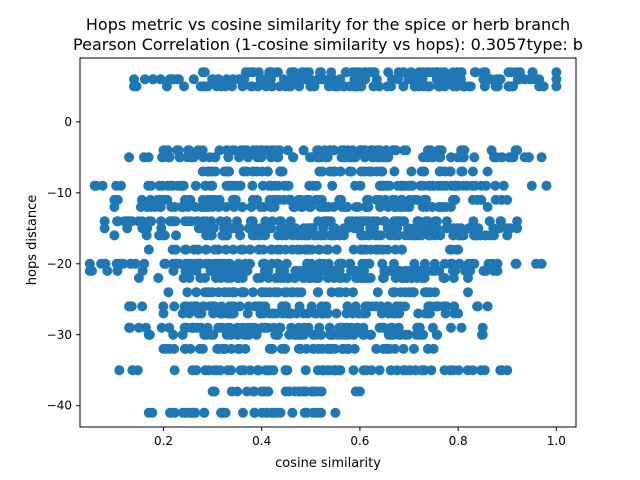 Image resolution: width=640 pixels, height=480 pixels. I want to click on y-tick-label: −30, so click(59, 335).